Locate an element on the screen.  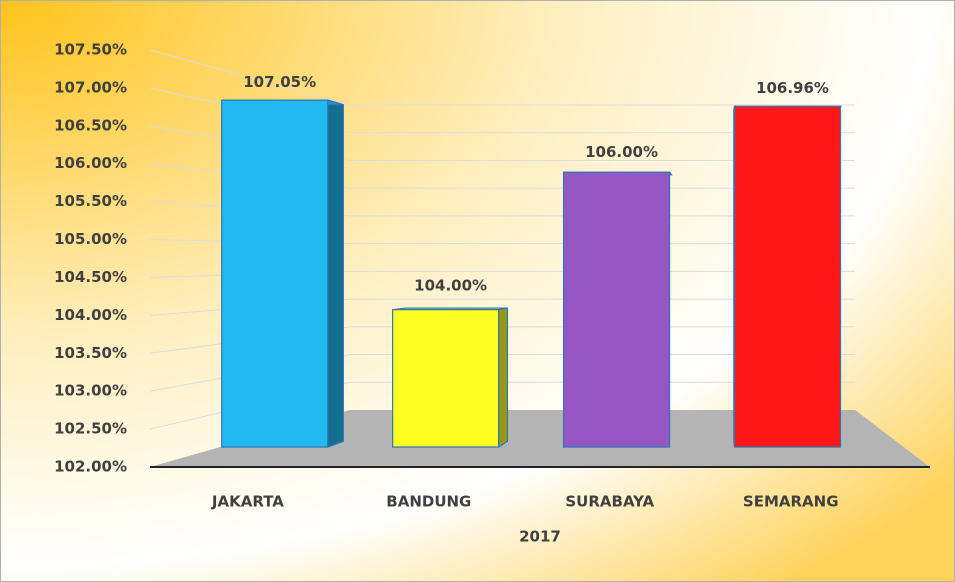
y-tick-label: 103.00% is located at coordinates (90, 391).